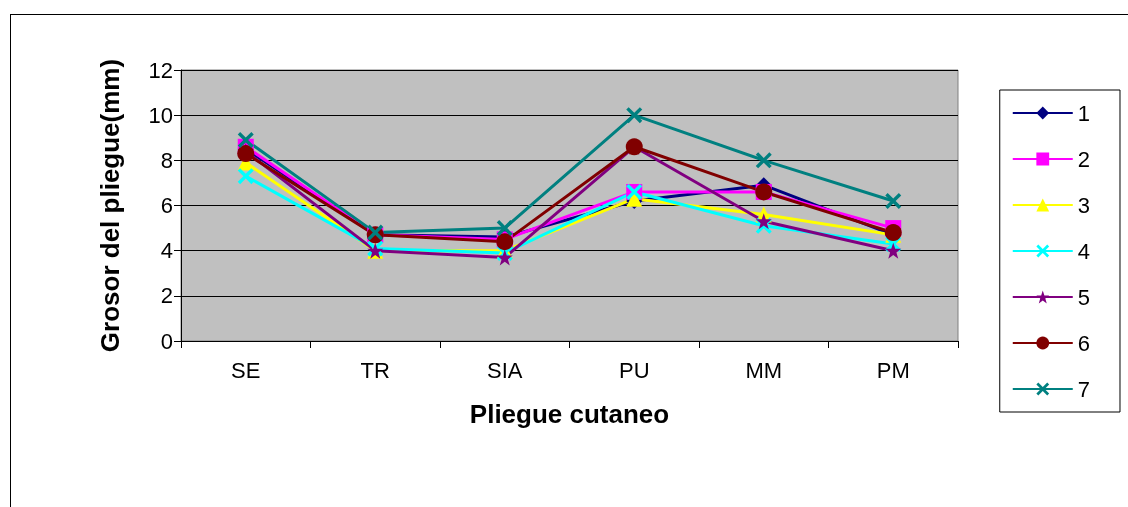  Describe the element at coordinates (166, 296) in the screenshot. I see `y-tick-label: 2` at that location.